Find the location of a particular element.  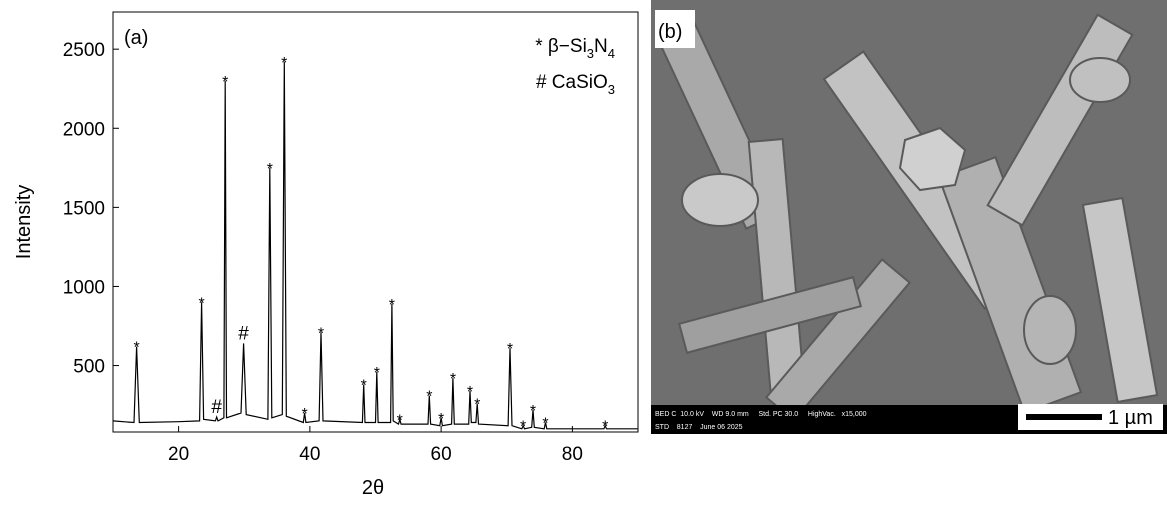

panel-label: (a) is located at coordinates (136, 38).